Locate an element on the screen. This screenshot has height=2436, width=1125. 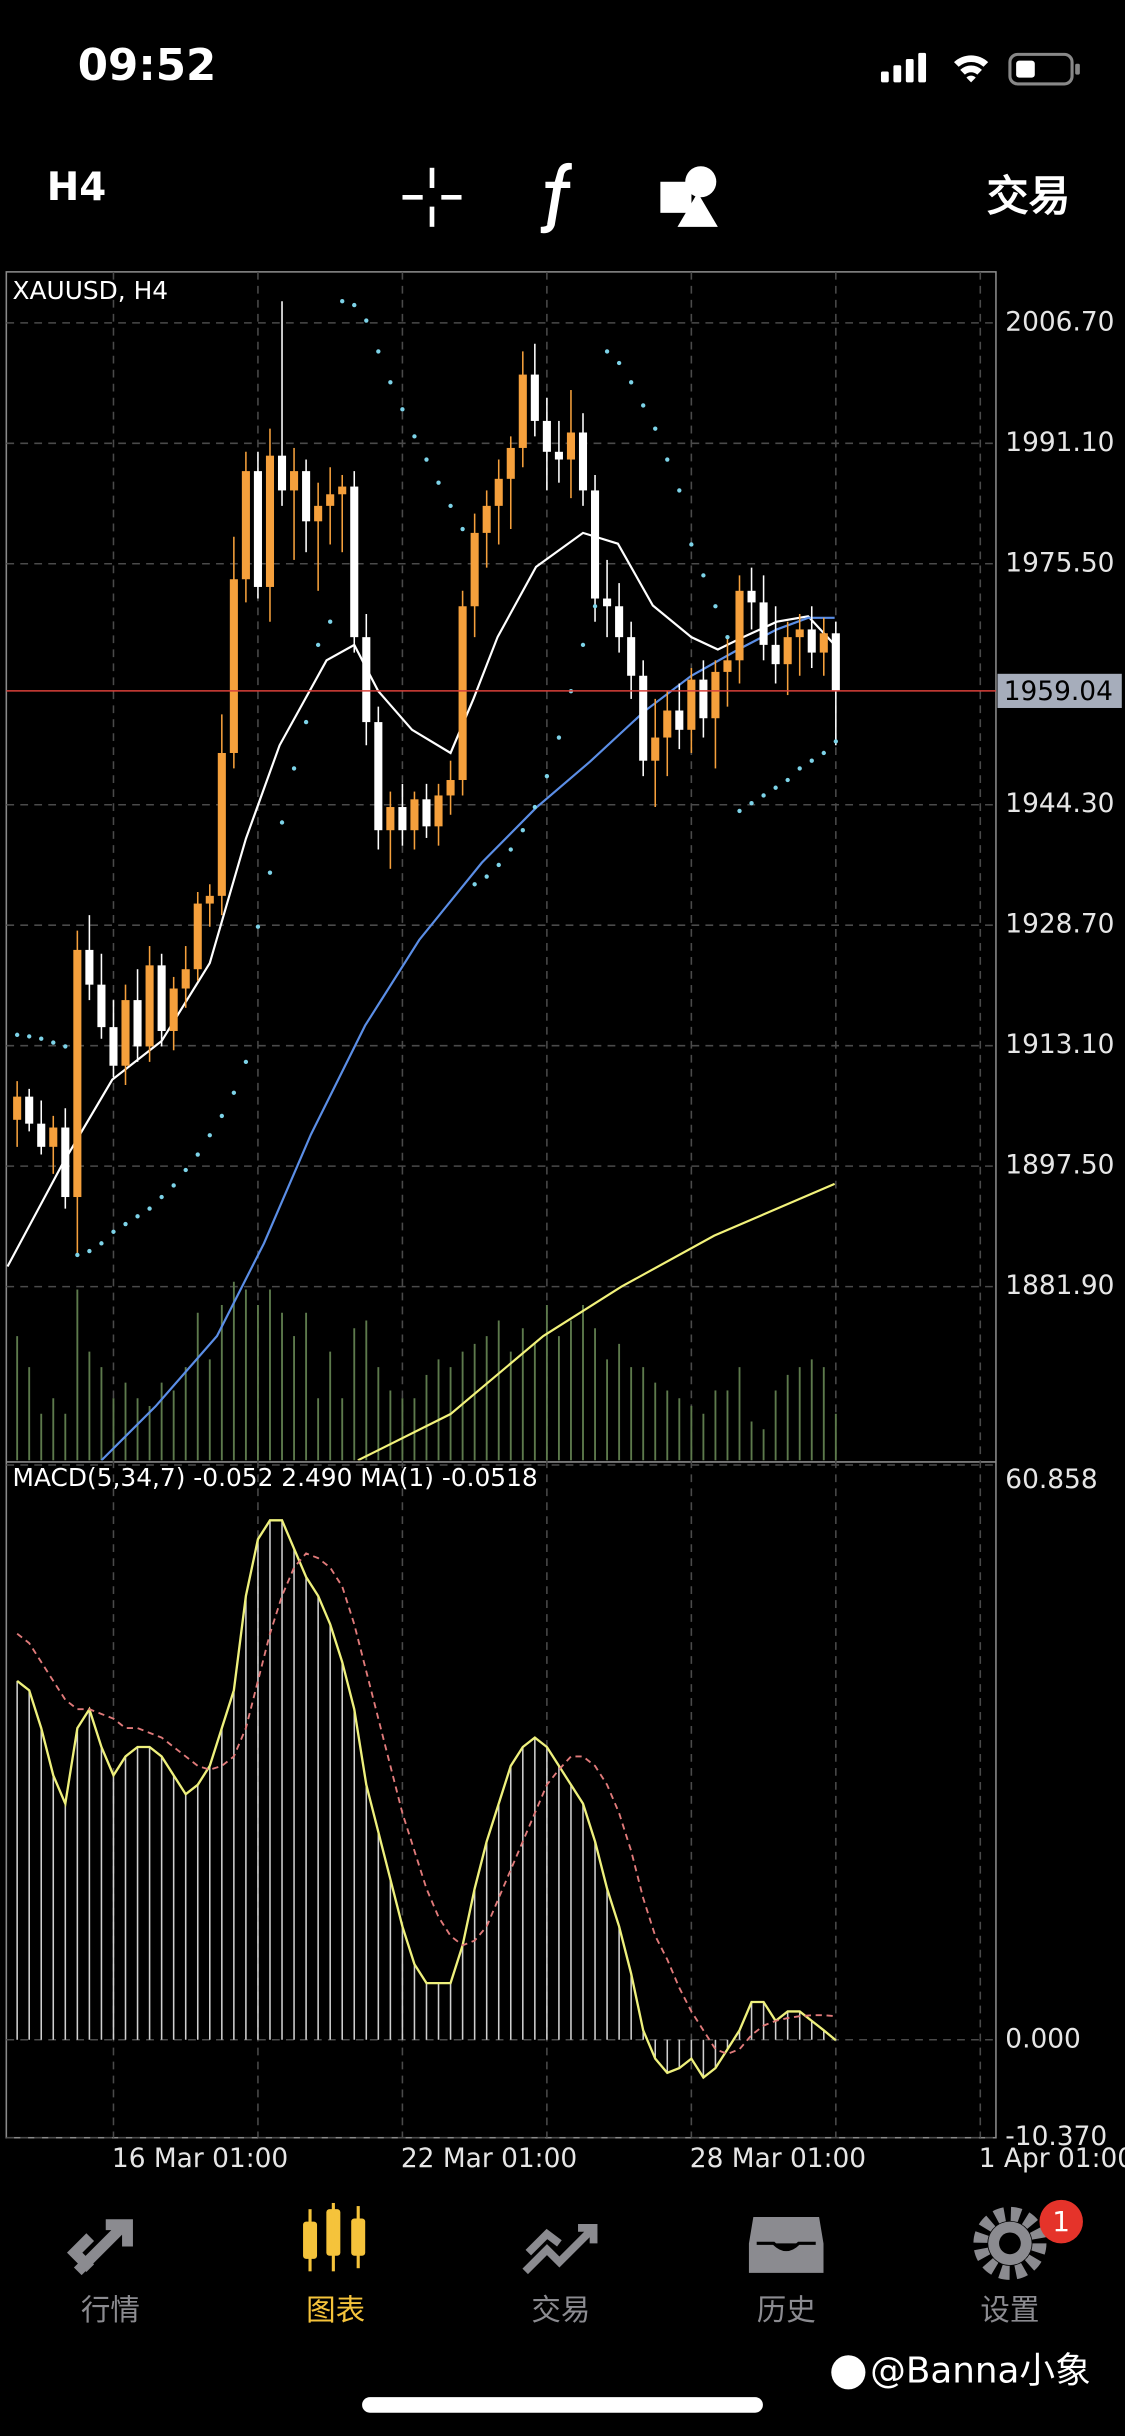
indicator-button is located at coordinates (556, 198).